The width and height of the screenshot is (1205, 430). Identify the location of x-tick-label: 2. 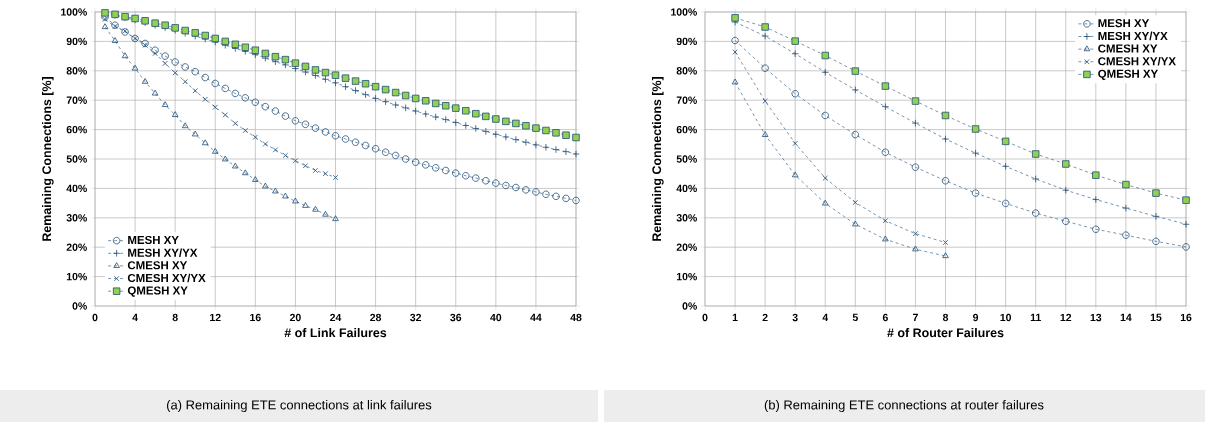
(765, 317).